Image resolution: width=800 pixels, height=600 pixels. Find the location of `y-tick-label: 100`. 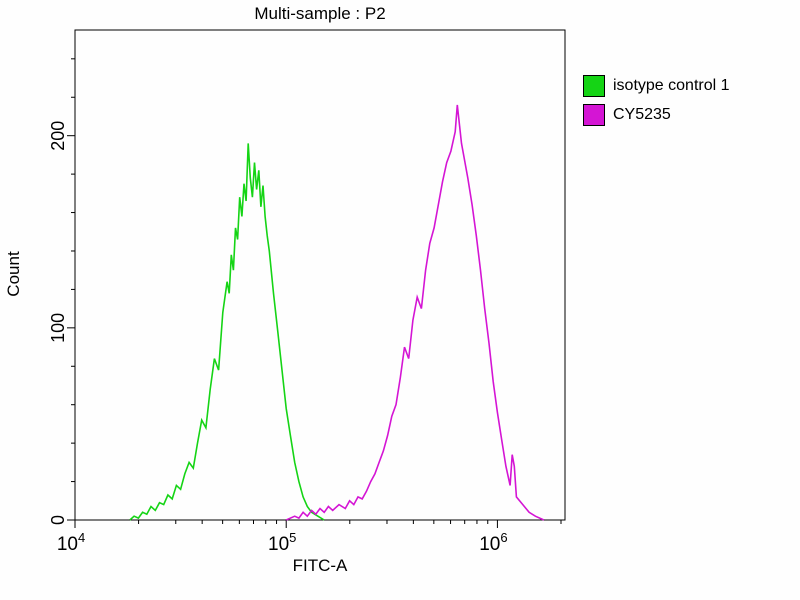

y-tick-label: 100 is located at coordinates (58, 328).